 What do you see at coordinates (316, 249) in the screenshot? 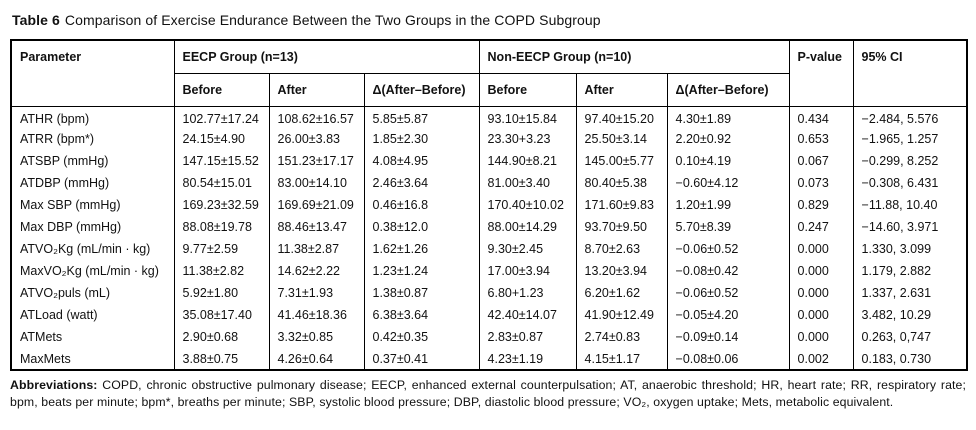
I see `value-cell: 11.38±2.87` at bounding box center [316, 249].